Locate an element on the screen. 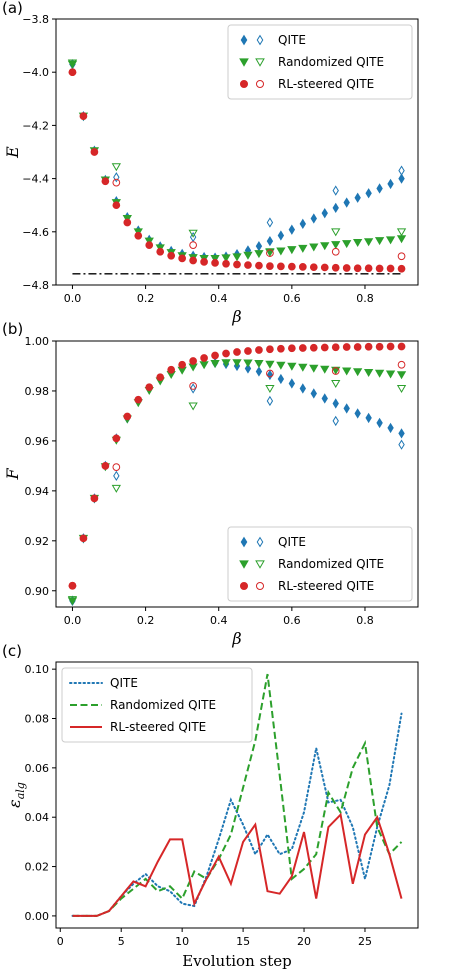 This screenshot has width=463, height=972. x-axis-label: β is located at coordinates (236, 638).